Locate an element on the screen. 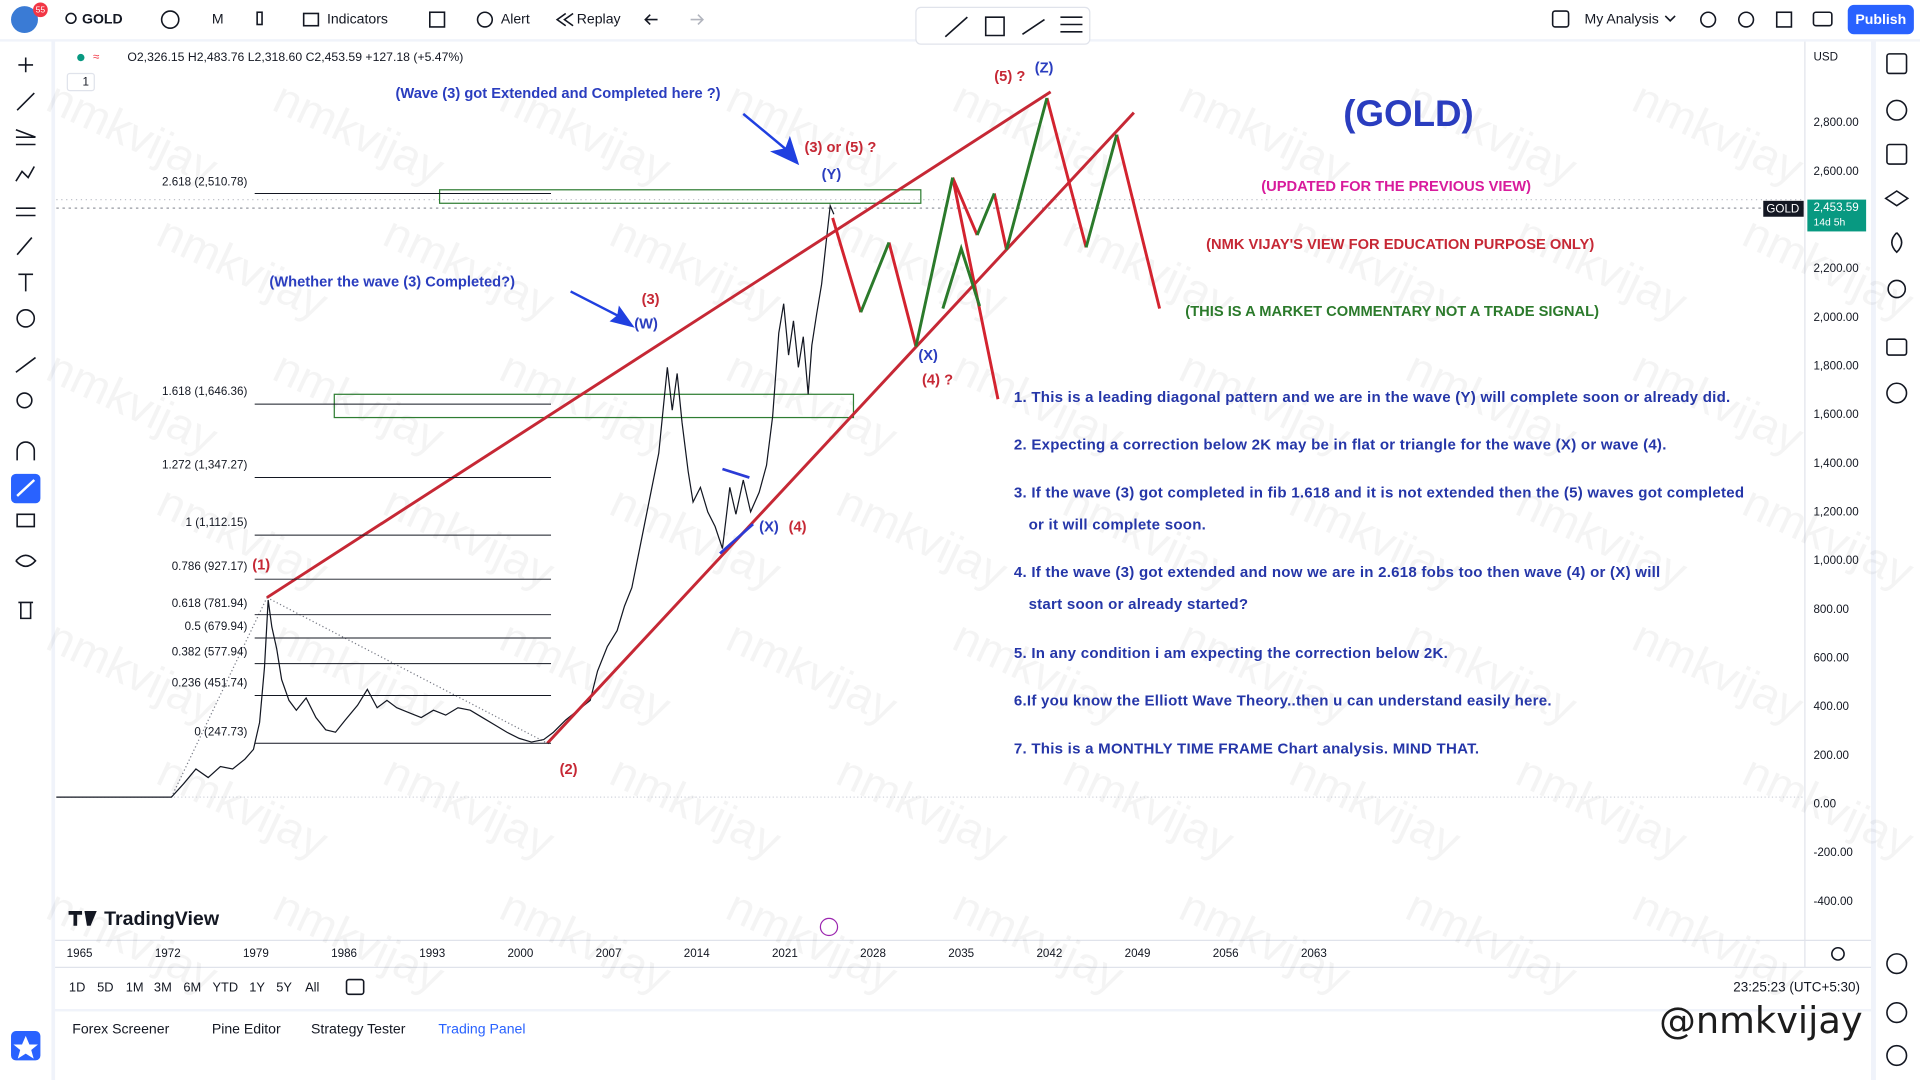 This screenshot has width=1920, height=1080. snapshot is located at coordinates (1822, 19).